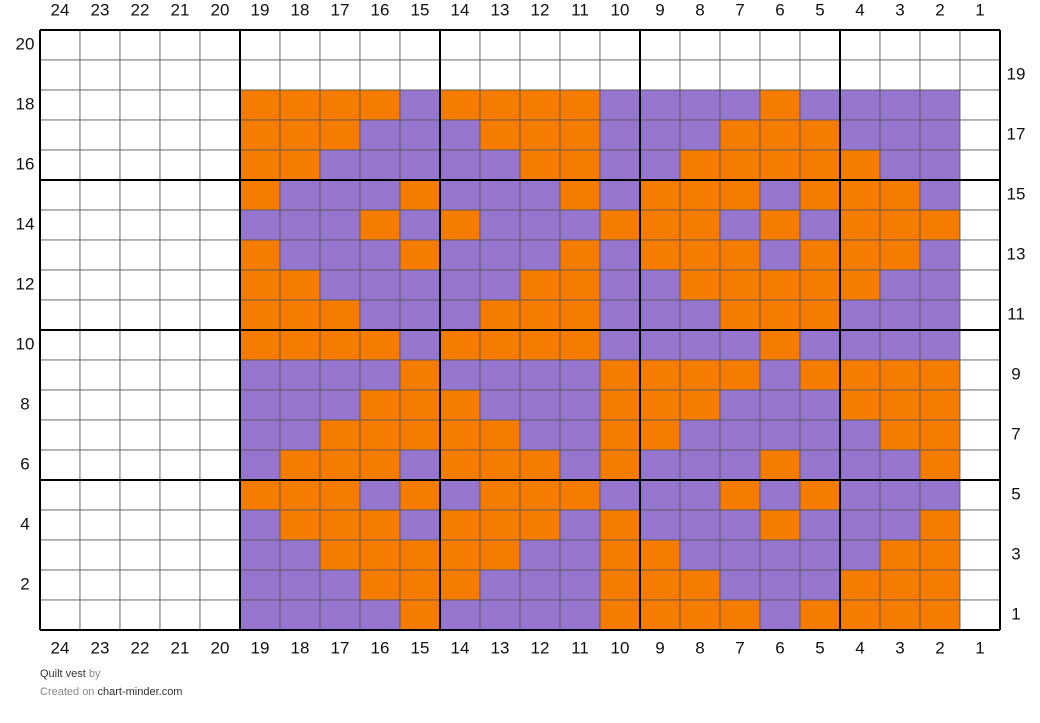 The image size is (1040, 723). Describe the element at coordinates (25, 283) in the screenshot. I see `row-label: 12` at that location.